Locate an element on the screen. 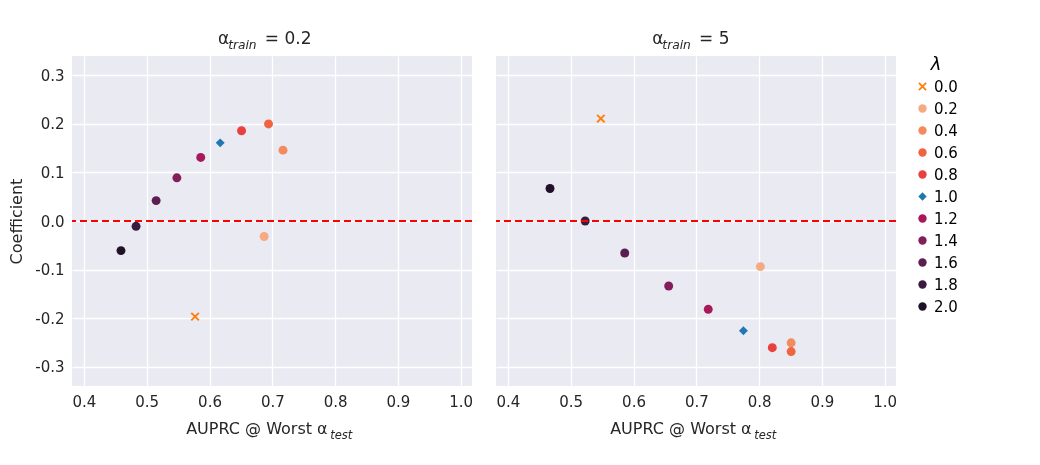  legend-label: 2.0 is located at coordinates (946, 306).